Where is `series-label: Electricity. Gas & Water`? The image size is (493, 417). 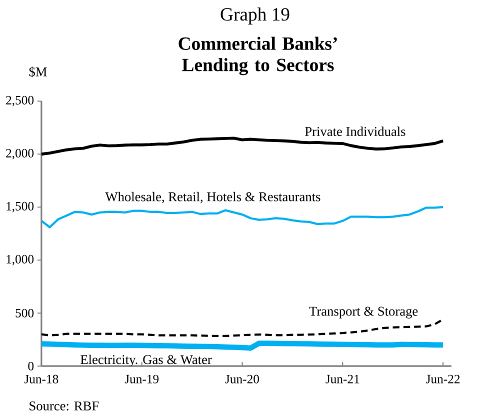 series-label: Electricity. Gas & Water is located at coordinates (146, 360).